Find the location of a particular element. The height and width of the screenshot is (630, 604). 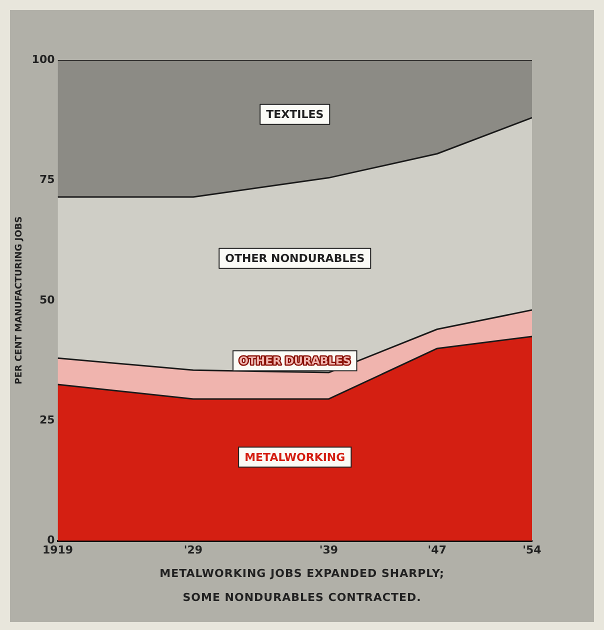

series-label: METALWORKING is located at coordinates (295, 457).